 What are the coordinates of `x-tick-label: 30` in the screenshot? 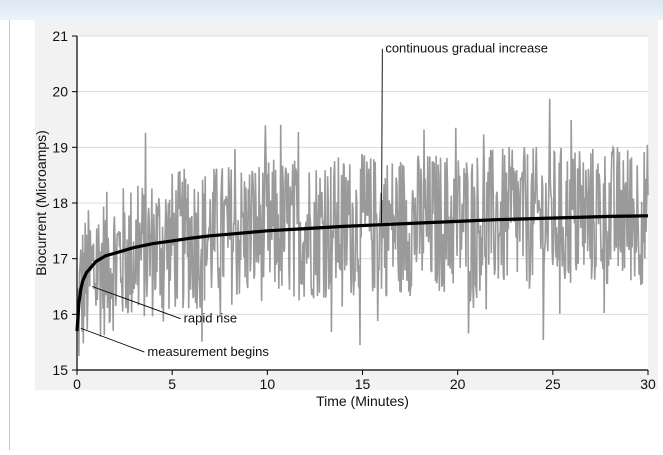 It's located at (648, 384).